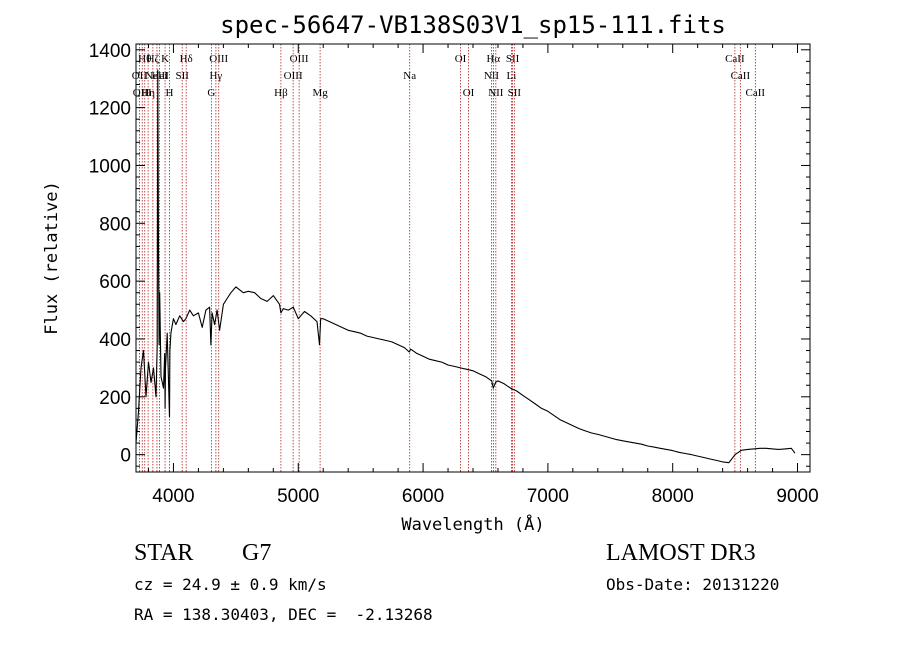 The width and height of the screenshot is (900, 649). Describe the element at coordinates (110, 109) in the screenshot. I see `y-tick-label: 1200` at that location.